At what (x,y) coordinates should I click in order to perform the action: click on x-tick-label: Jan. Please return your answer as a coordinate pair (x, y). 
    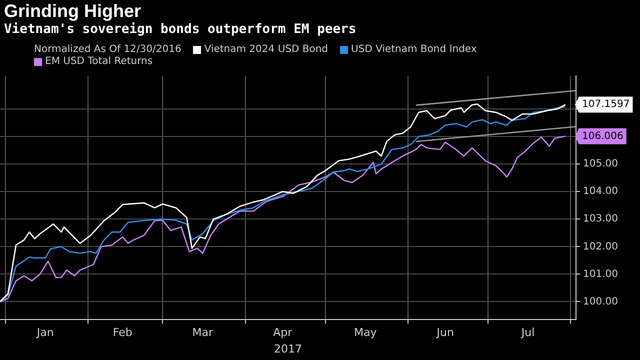
    Looking at the image, I should click on (45, 333).